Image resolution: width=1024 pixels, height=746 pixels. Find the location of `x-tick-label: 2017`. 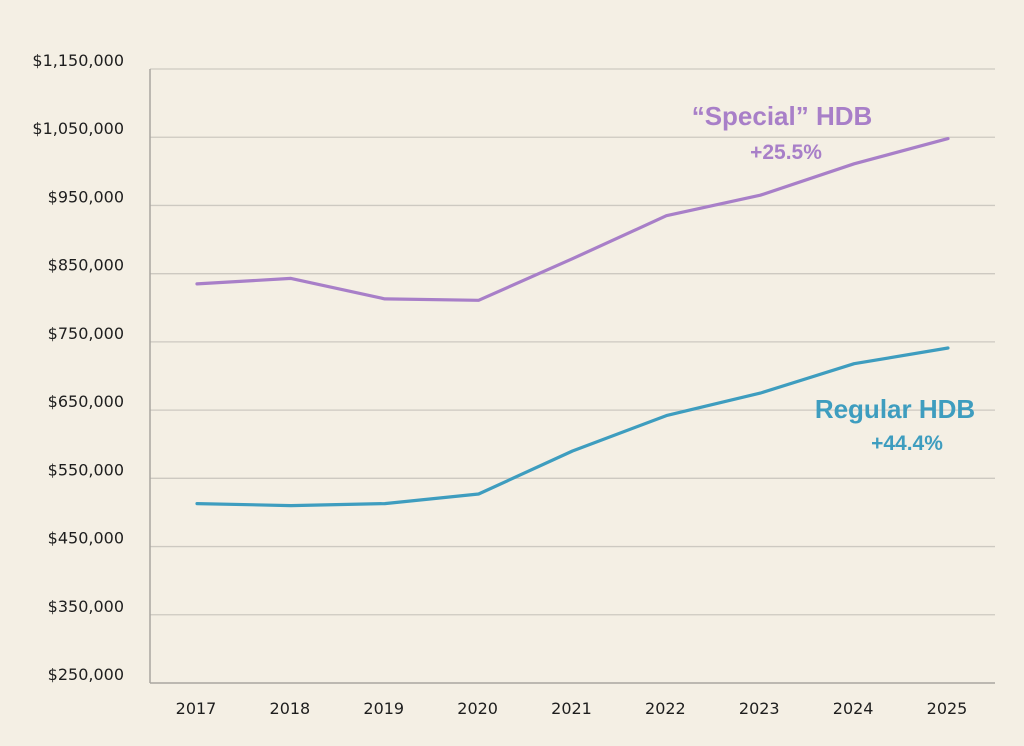

x-tick-label: 2017 is located at coordinates (196, 708).